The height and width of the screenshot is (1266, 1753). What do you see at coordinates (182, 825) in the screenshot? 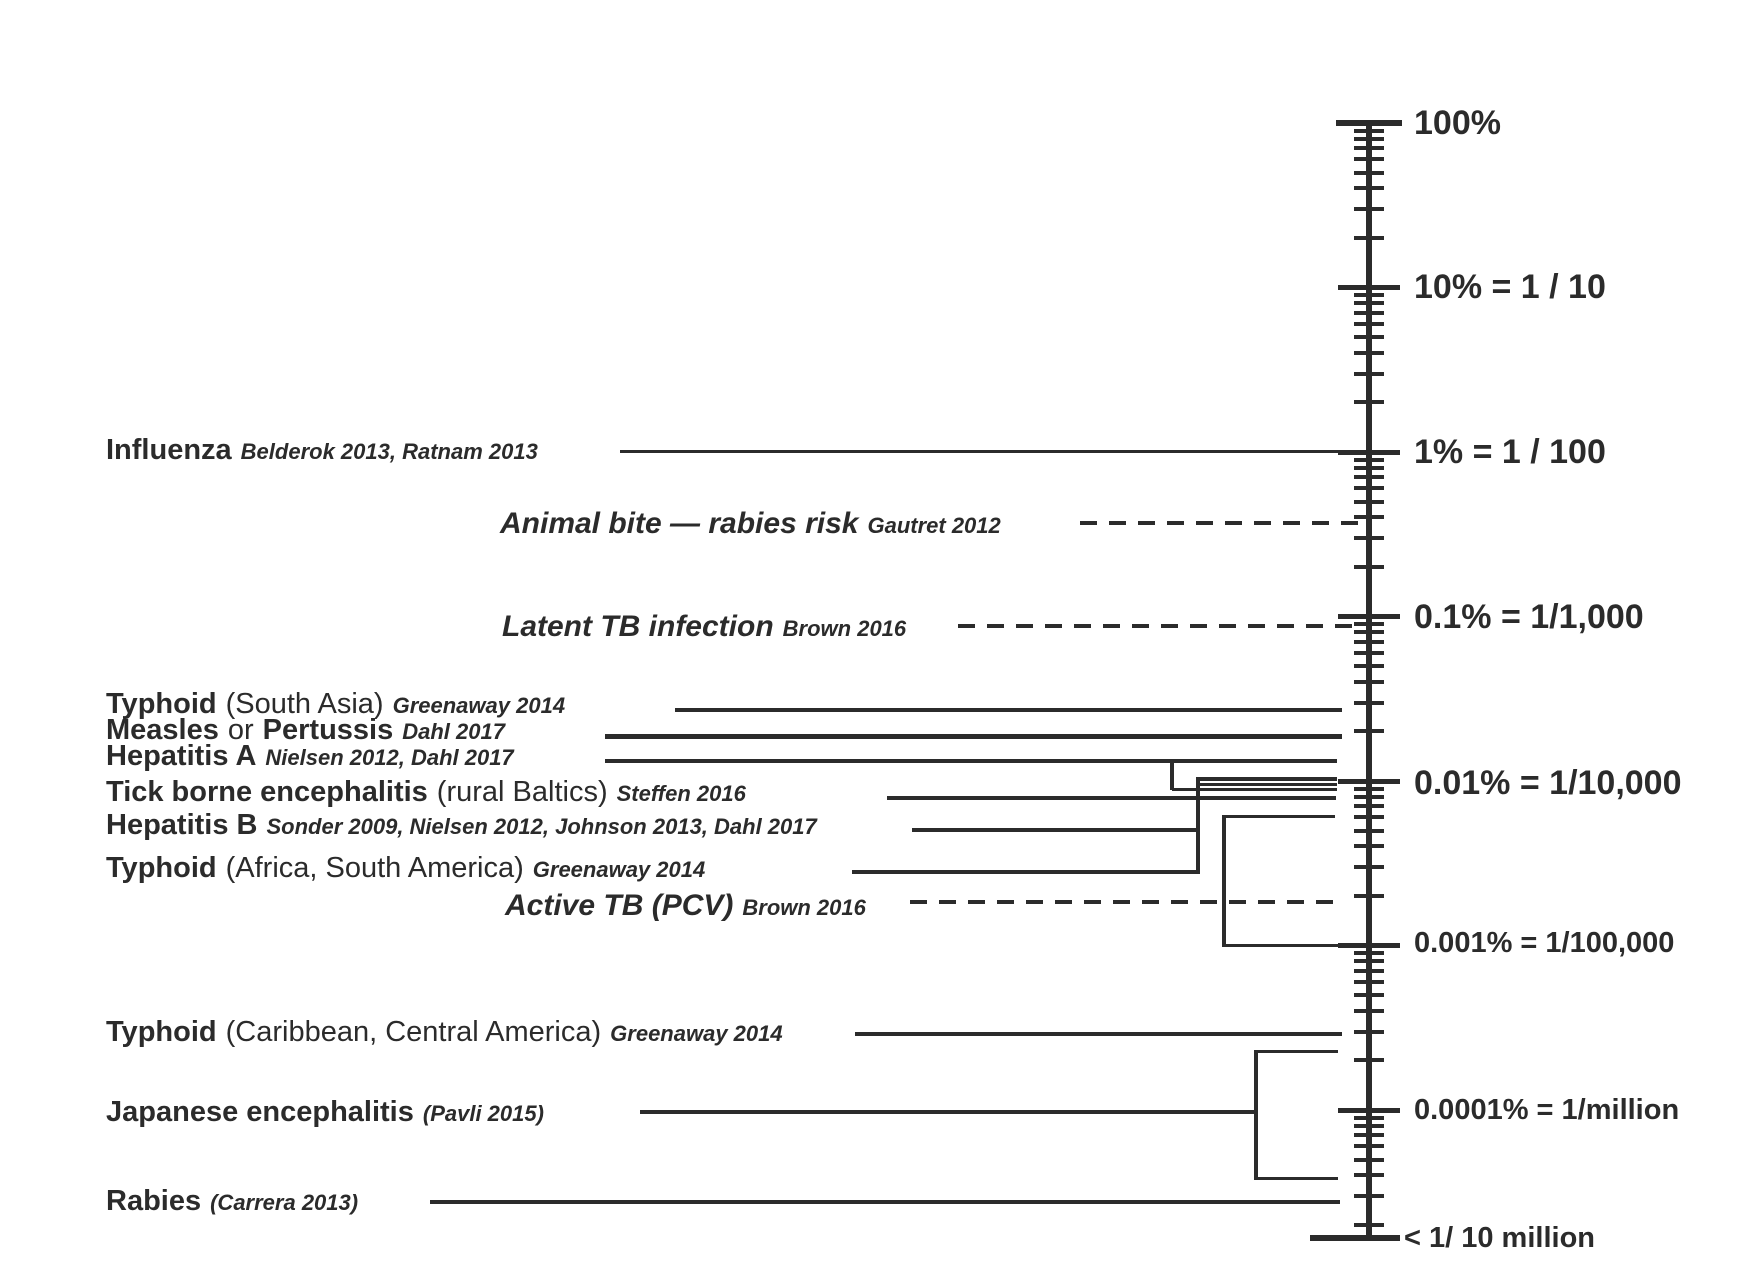
I see `disease-name: Hepatitis B` at bounding box center [182, 825].